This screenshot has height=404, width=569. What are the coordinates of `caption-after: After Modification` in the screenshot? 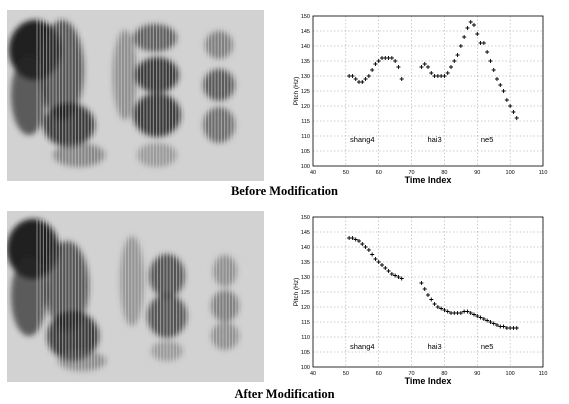 It's located at (284, 394).